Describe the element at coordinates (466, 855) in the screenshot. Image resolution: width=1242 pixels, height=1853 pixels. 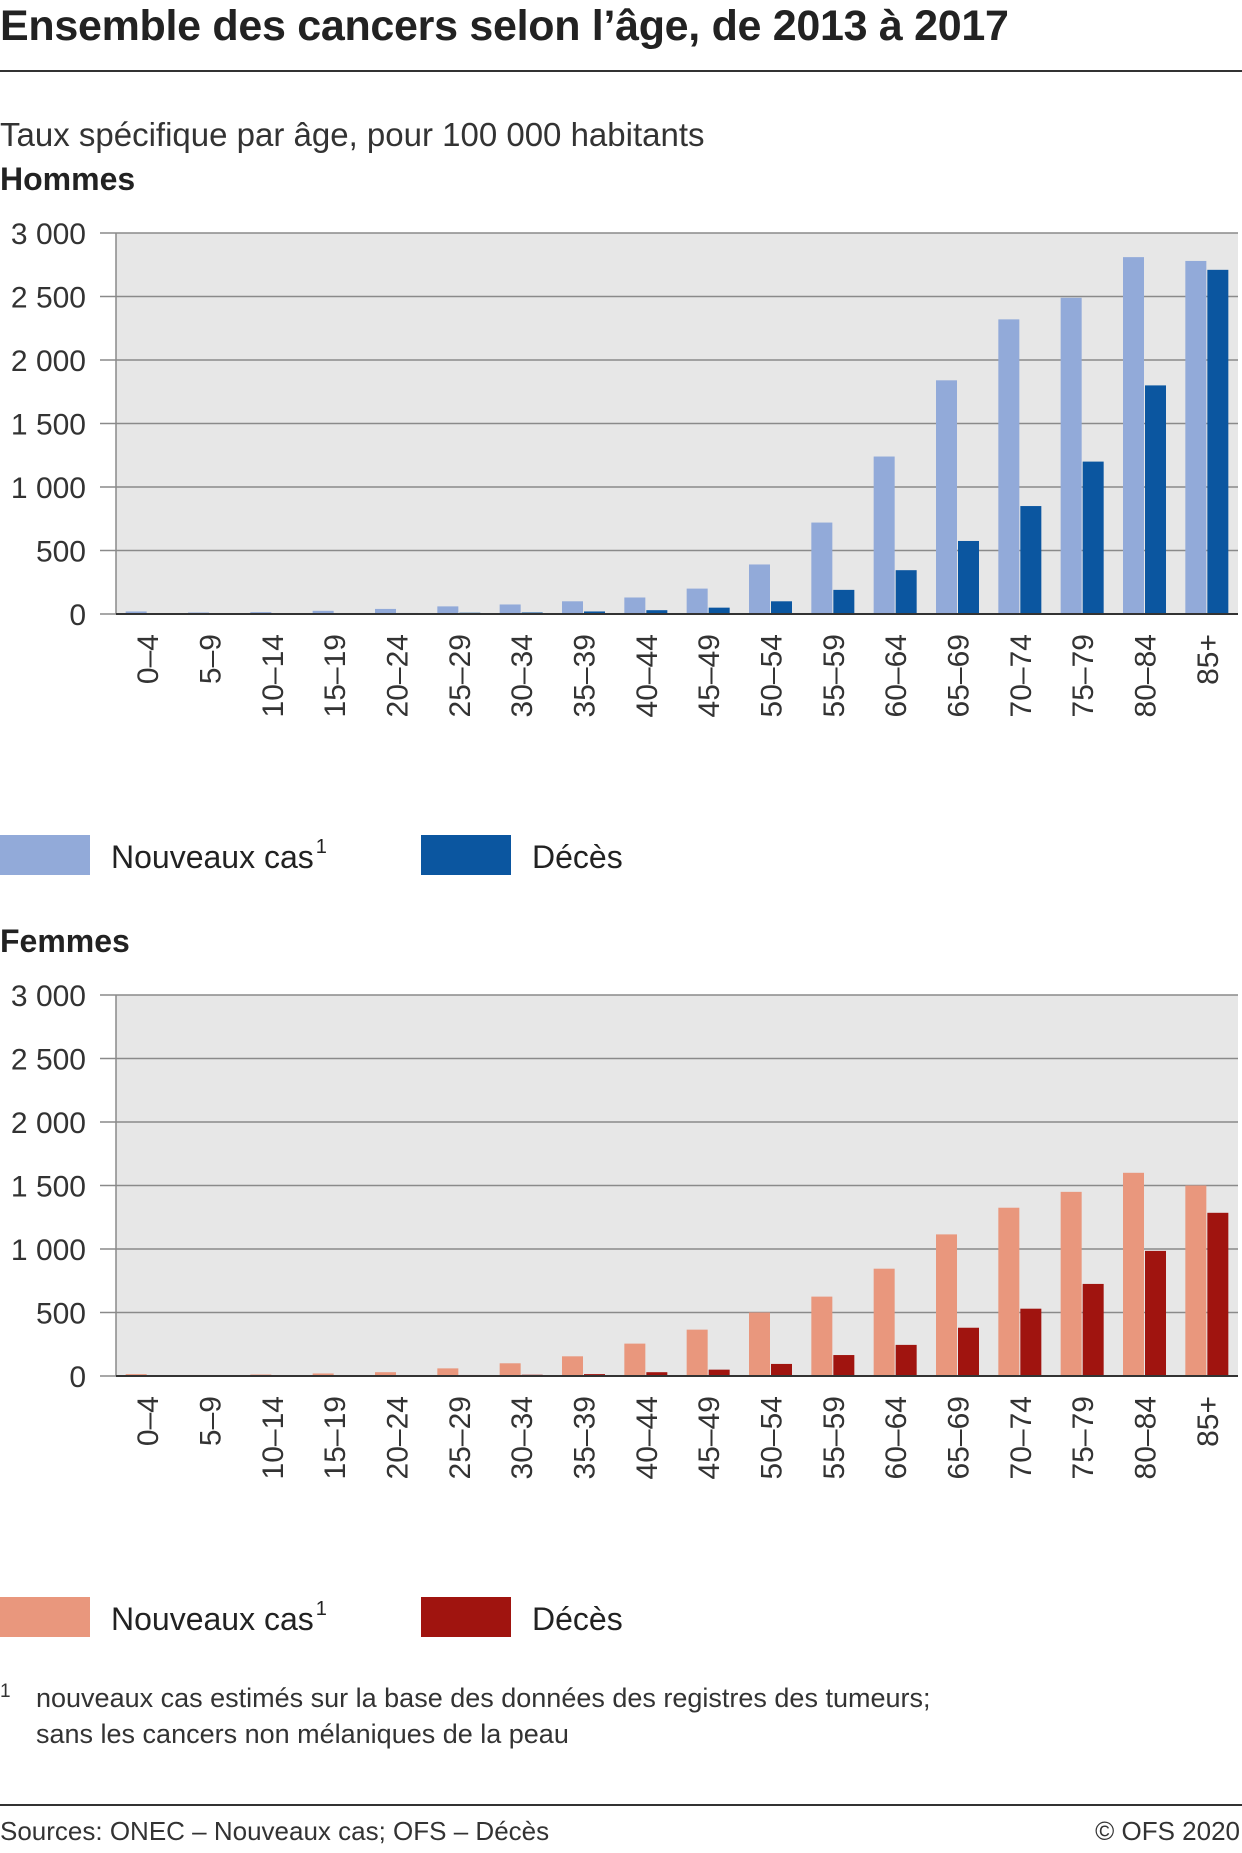
I see `legend-swatch-hommes-s1` at that location.